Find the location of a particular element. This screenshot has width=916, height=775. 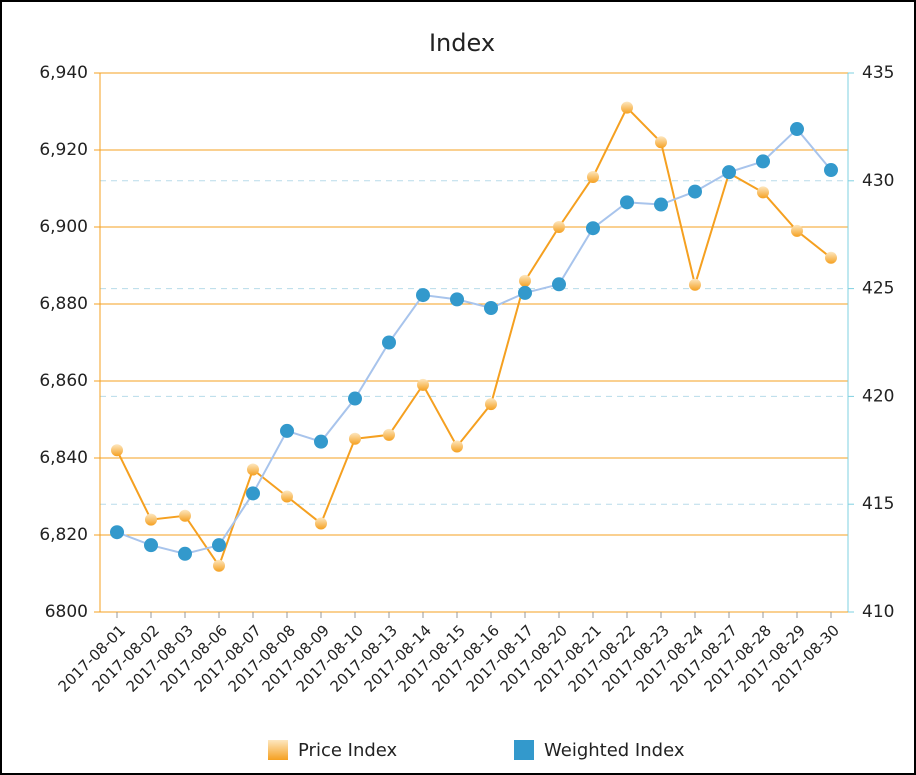

y2-tick-label: 415 is located at coordinates (878, 504).